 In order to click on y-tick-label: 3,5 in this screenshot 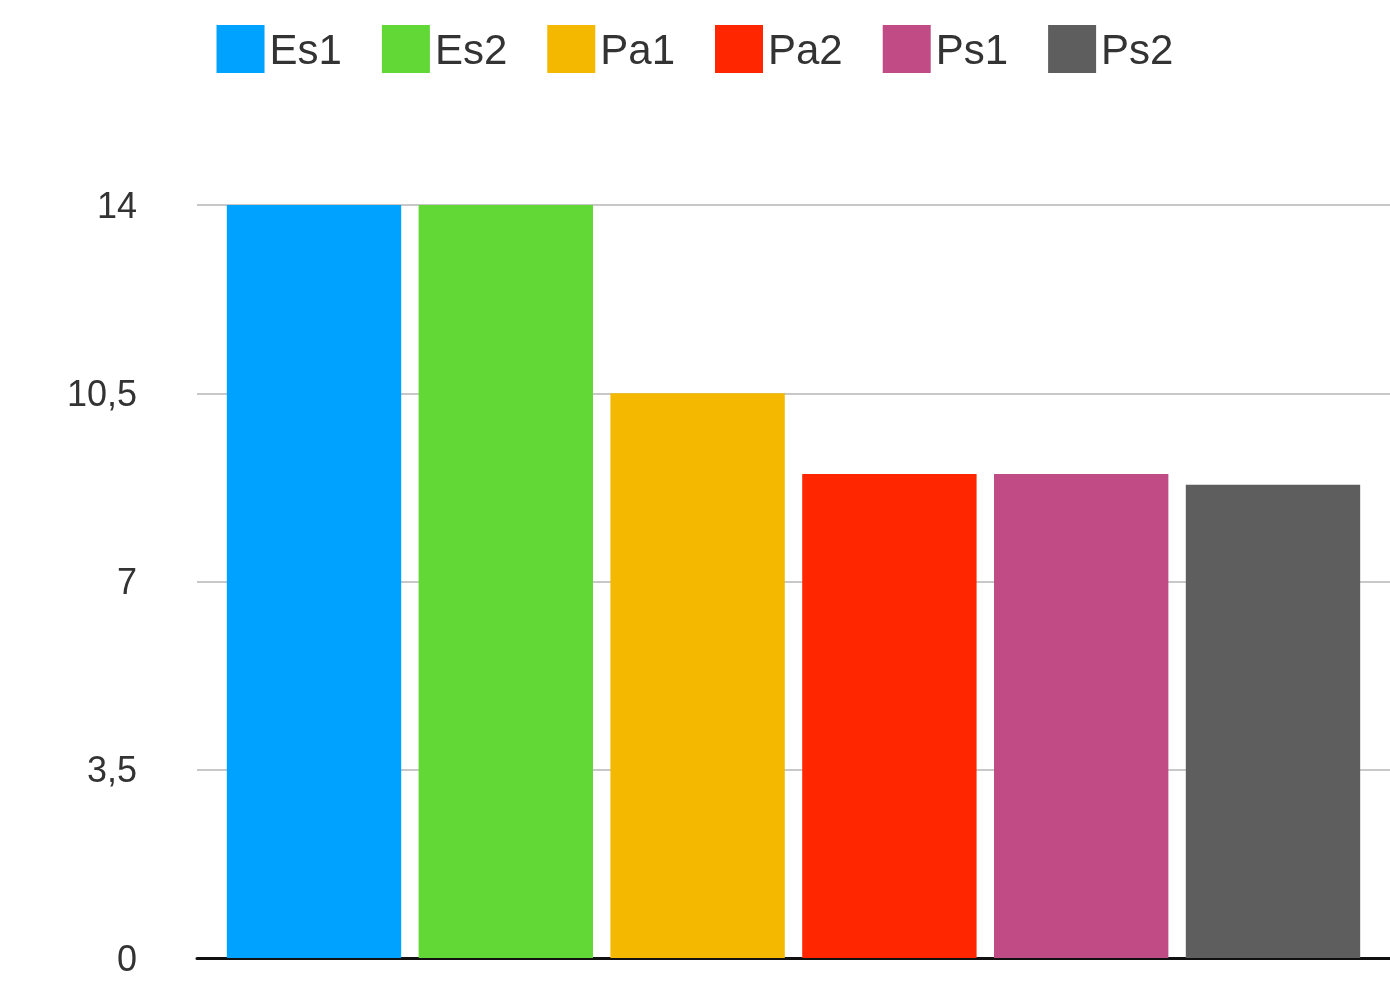, I will do `click(111, 770)`.